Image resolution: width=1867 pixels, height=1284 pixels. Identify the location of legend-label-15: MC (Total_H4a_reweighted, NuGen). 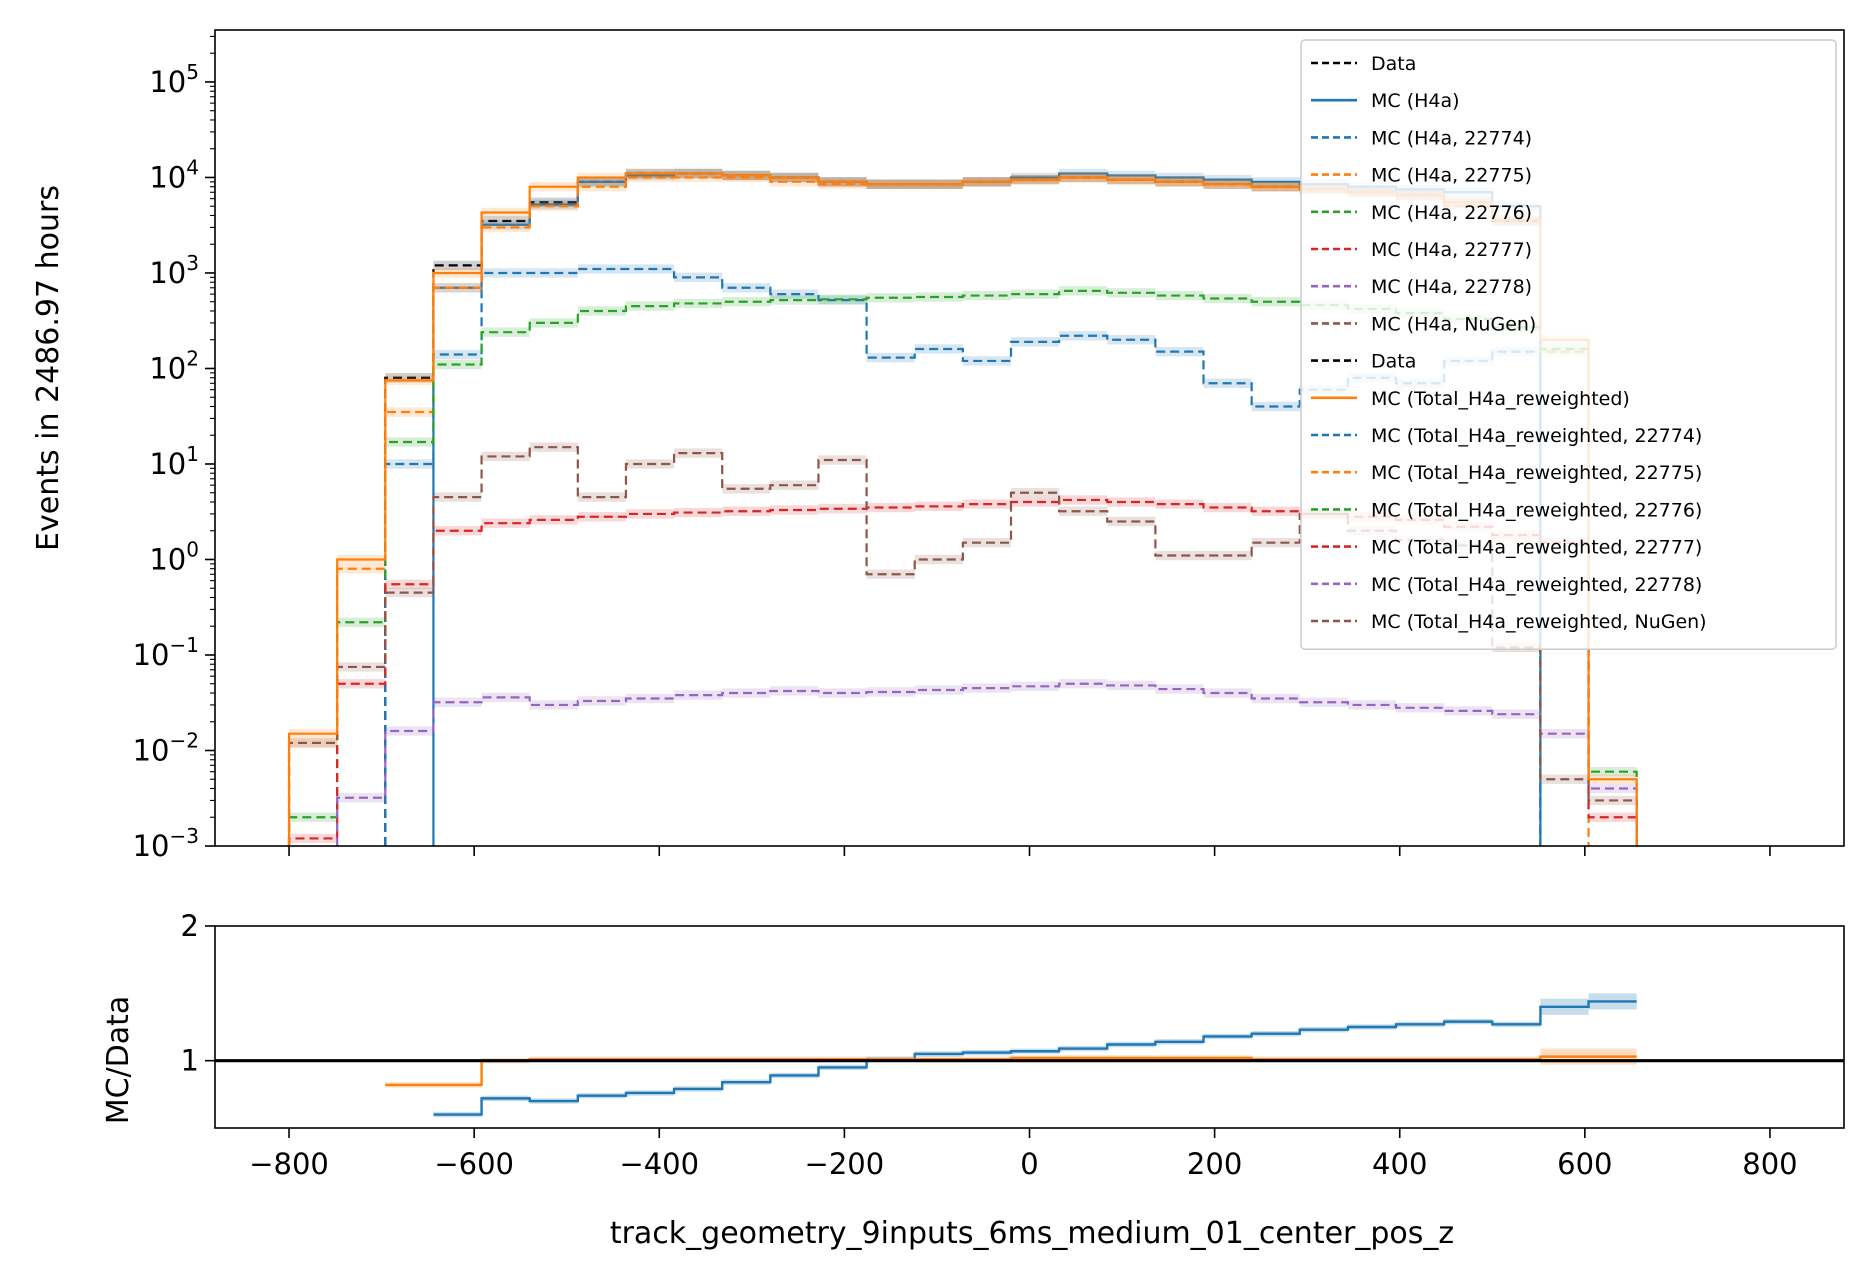
(1539, 622).